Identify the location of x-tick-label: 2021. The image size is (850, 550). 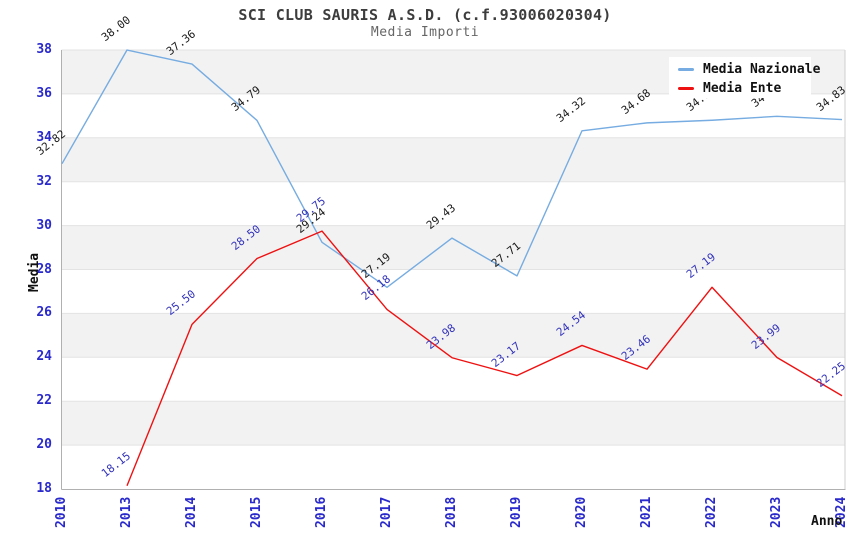
(646, 512).